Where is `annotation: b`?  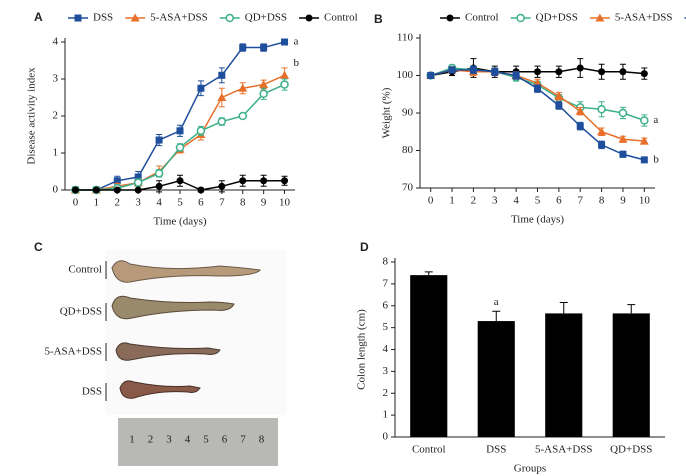
annotation: b is located at coordinates (656, 159).